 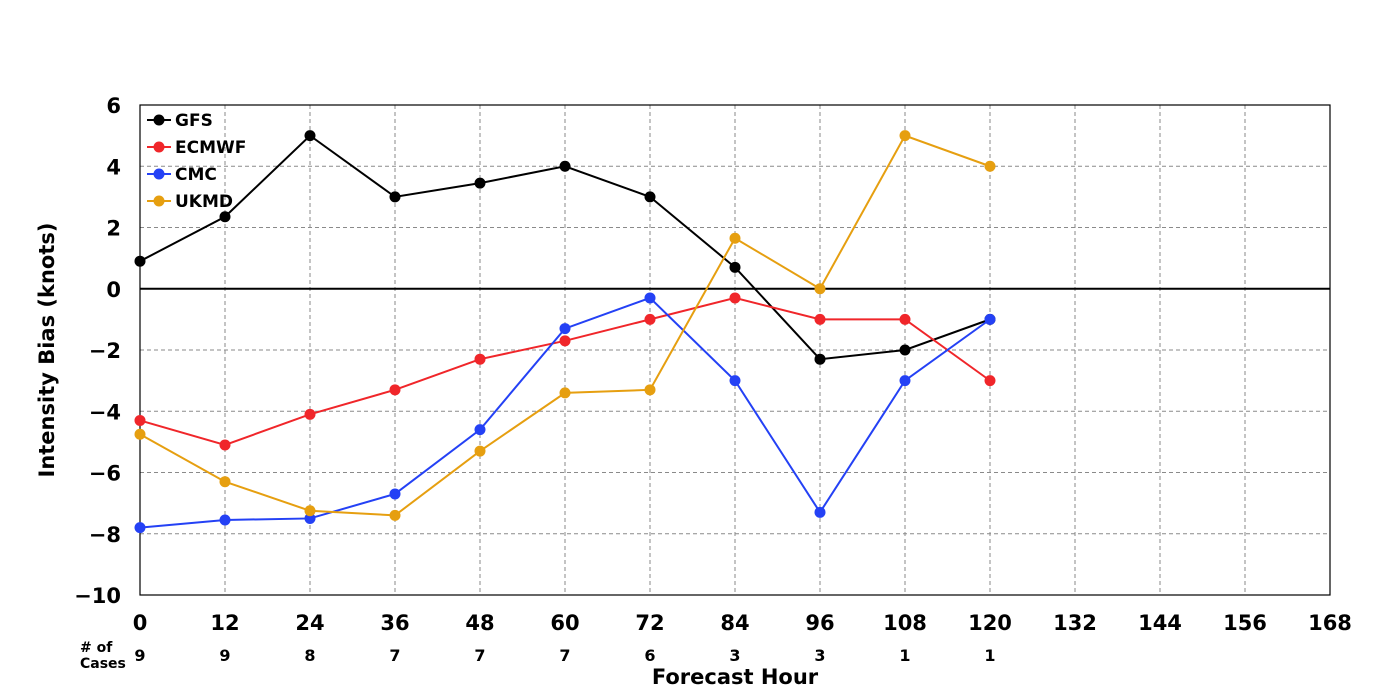 What do you see at coordinates (1245, 623) in the screenshot?
I see `x-tick-label: 156` at bounding box center [1245, 623].